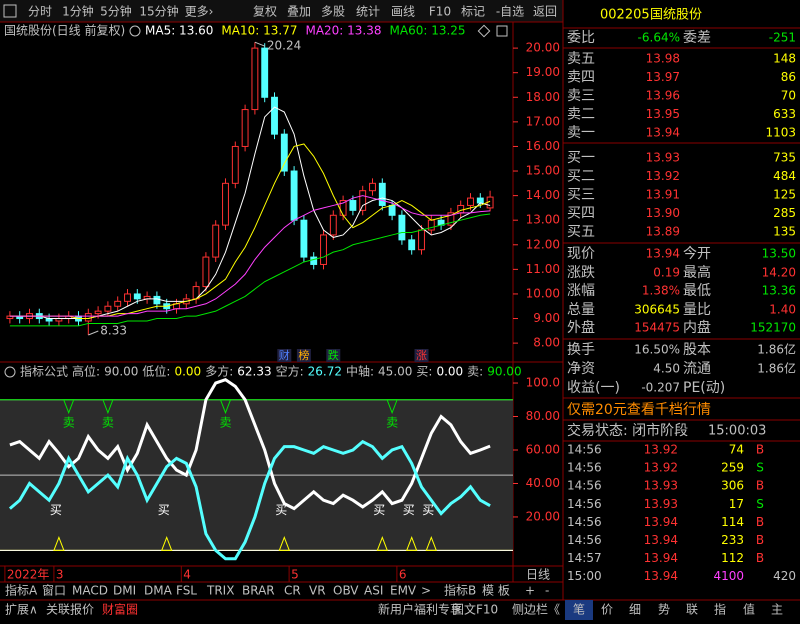  Describe the element at coordinates (720, 609) in the screenshot. I see `panel-tab: 指` at that location.